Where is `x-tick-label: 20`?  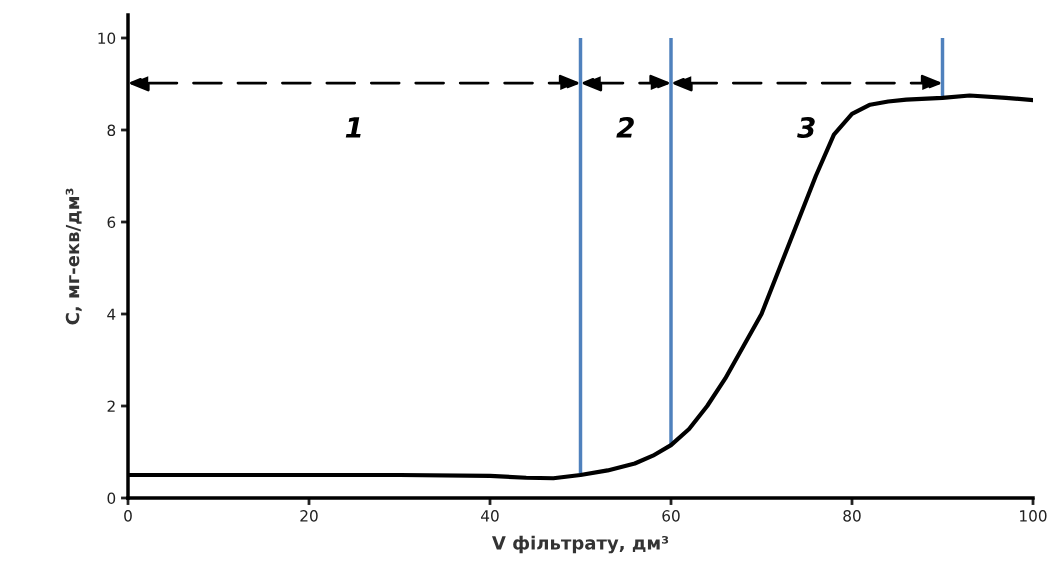 x-tick-label: 20 is located at coordinates (309, 516).